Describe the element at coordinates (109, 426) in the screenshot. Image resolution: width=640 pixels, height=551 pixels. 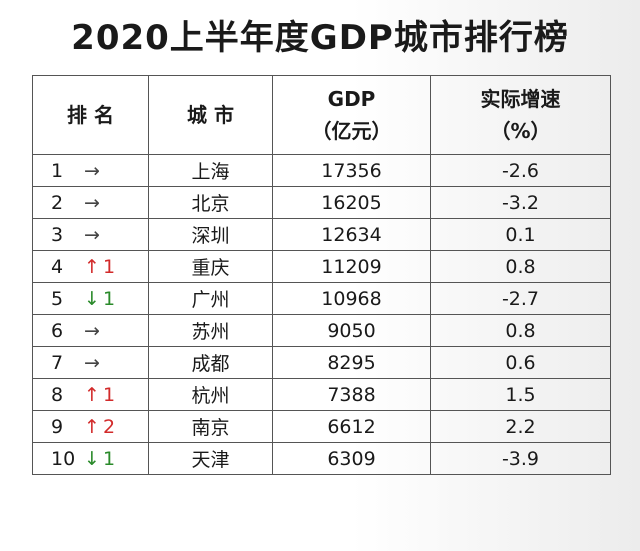
I see `rank-change: 2` at that location.